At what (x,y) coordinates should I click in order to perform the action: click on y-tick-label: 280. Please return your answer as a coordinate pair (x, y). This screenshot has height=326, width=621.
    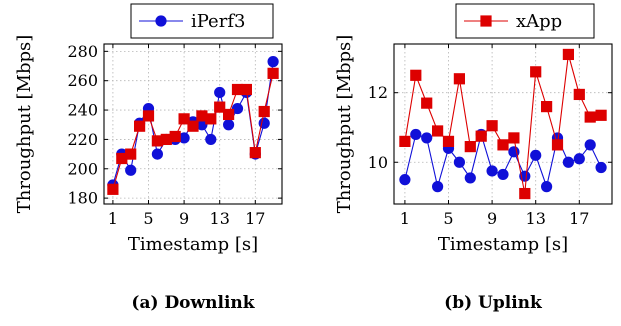
    Looking at the image, I should click on (82, 51).